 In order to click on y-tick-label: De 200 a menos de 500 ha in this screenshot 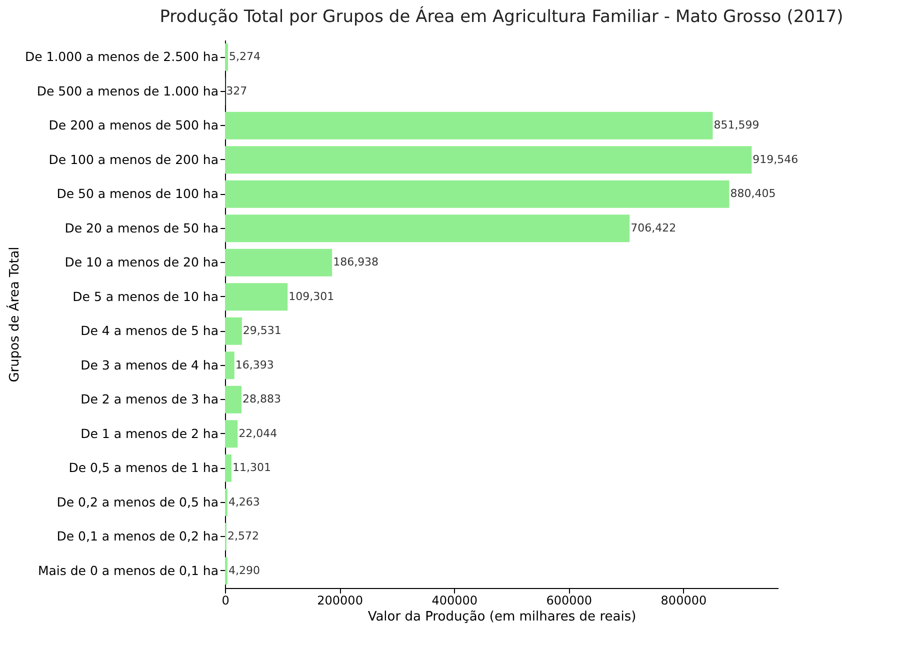, I will do `click(133, 125)`.